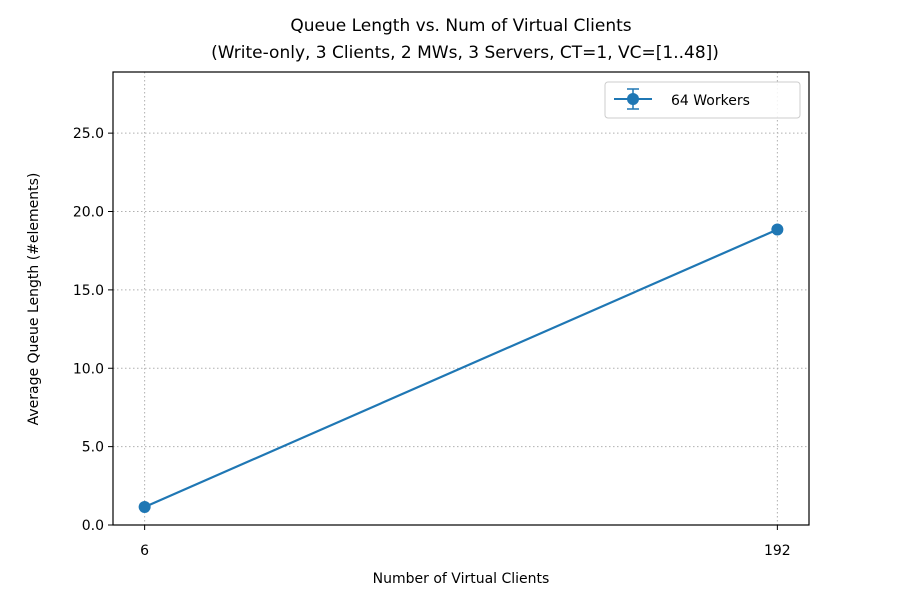 Image resolution: width=900 pixels, height=604 pixels. I want to click on x-axis-label: Number of Virtual Clients, so click(461, 579).